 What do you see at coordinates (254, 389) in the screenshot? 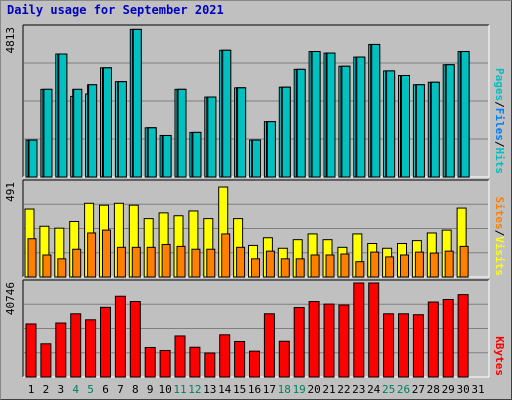
I see `x-tick-label-day-16: 16` at bounding box center [254, 389].